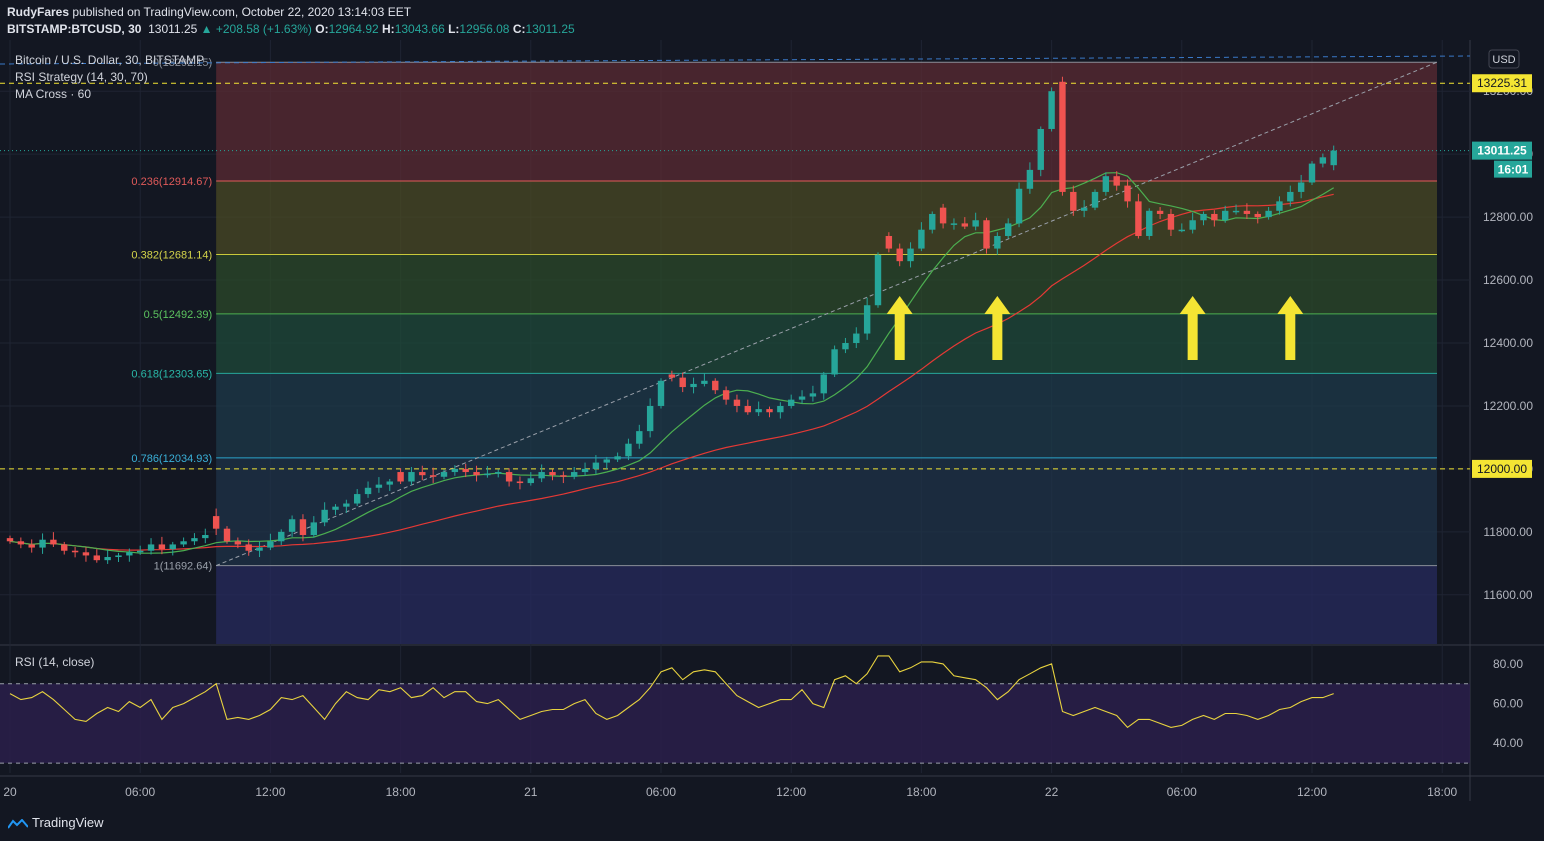  I want to click on publisher-name: RudyFares, so click(38, 12).